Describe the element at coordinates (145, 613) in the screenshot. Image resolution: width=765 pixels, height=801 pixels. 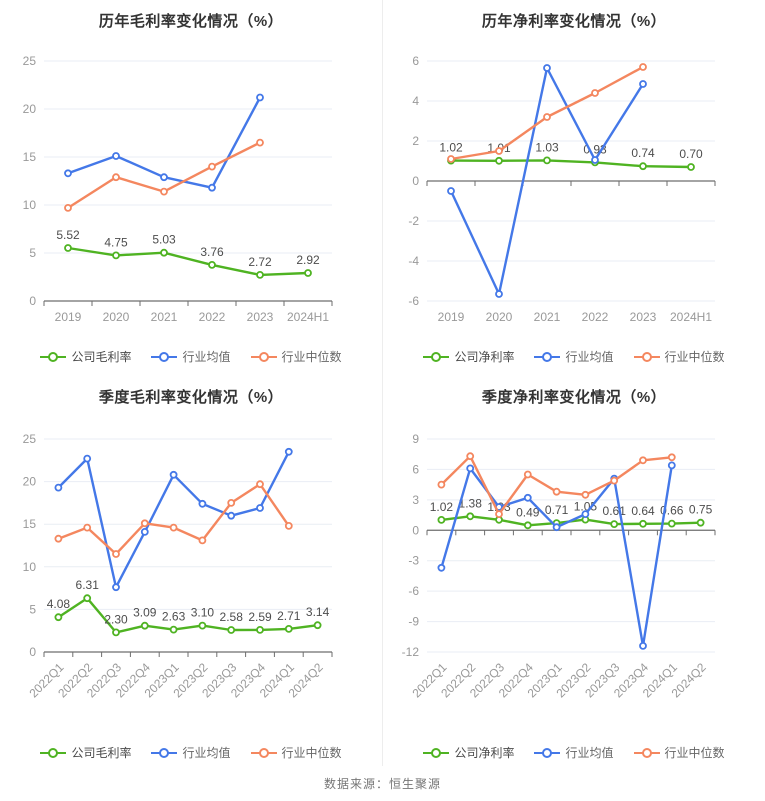
I see `data-label: 3.09` at that location.